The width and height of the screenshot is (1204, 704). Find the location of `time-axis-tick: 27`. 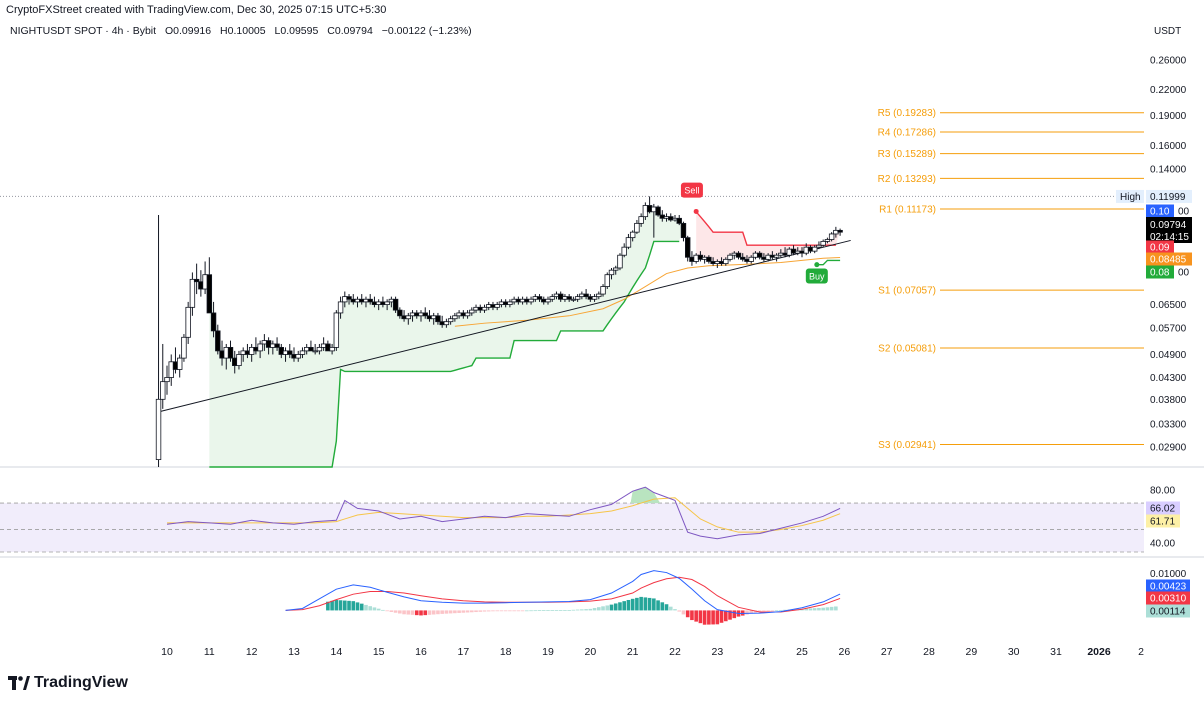

time-axis-tick: 27 is located at coordinates (887, 652).